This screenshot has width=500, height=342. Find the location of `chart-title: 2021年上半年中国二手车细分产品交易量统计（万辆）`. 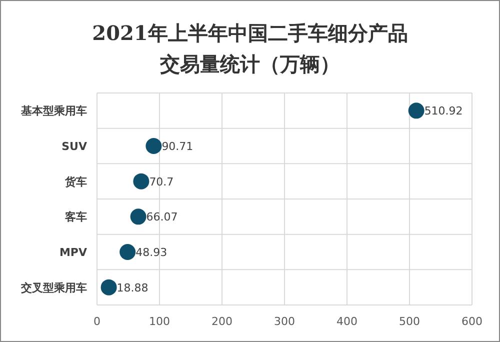

chart-title: 2021年上半年中国二手车细分产品交易量统计（万辆） is located at coordinates (250, 48).